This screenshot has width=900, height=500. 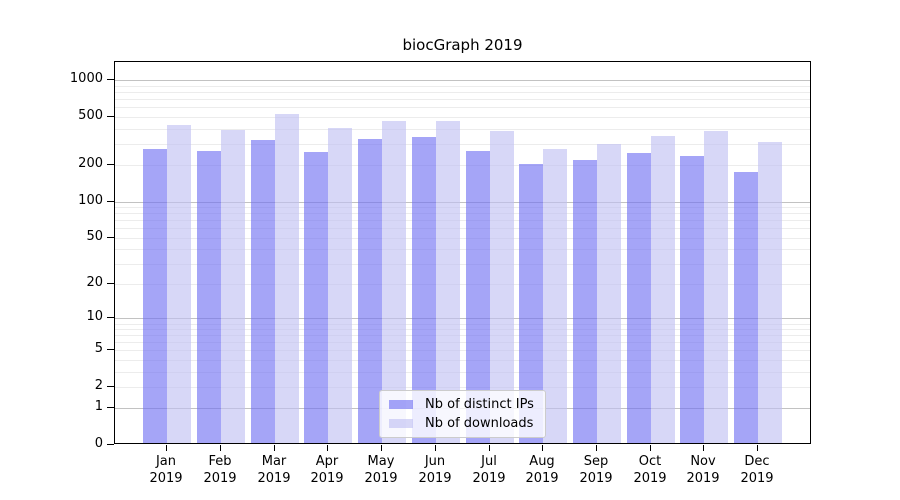 I want to click on legend: Nb of distinct IPs Nb of downloads, so click(x=462, y=414).